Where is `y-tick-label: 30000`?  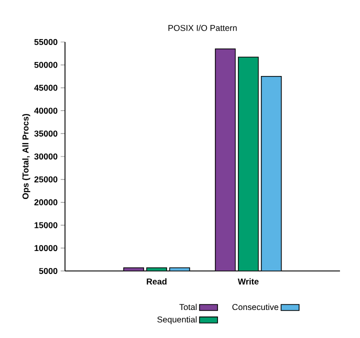
y-tick-label: 30000 is located at coordinates (46, 156).